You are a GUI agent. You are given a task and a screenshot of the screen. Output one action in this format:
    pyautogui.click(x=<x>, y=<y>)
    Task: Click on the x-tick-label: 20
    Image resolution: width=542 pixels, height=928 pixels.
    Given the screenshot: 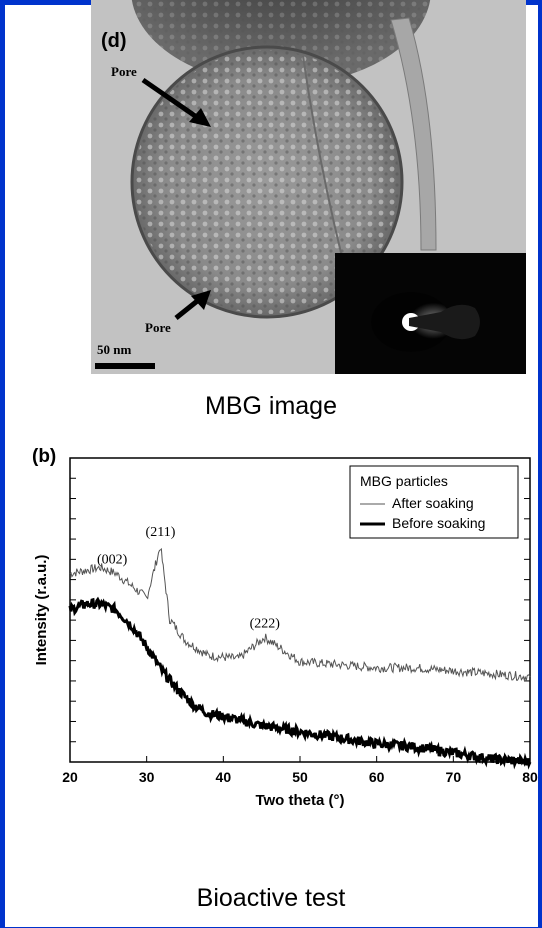 What is the action you would take?
    pyautogui.click(x=70, y=777)
    